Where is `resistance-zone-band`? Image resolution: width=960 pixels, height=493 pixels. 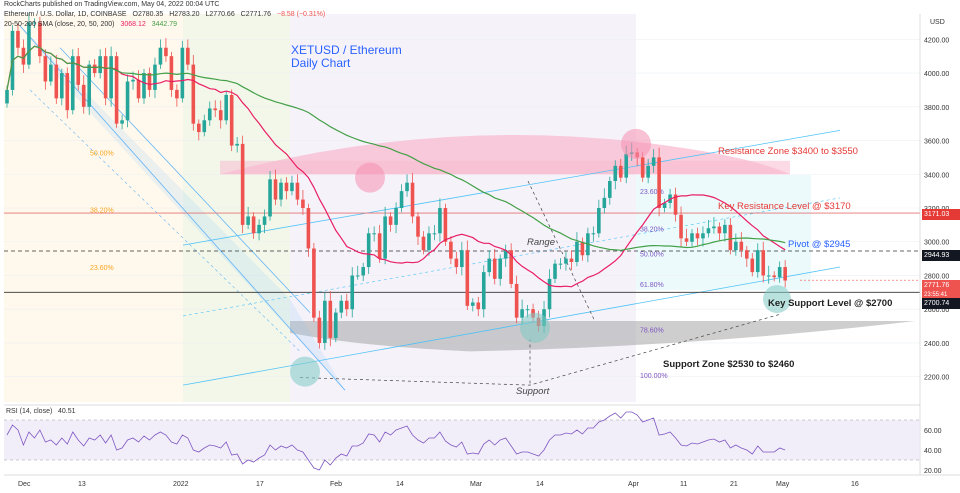
resistance-zone-band is located at coordinates (505, 167).